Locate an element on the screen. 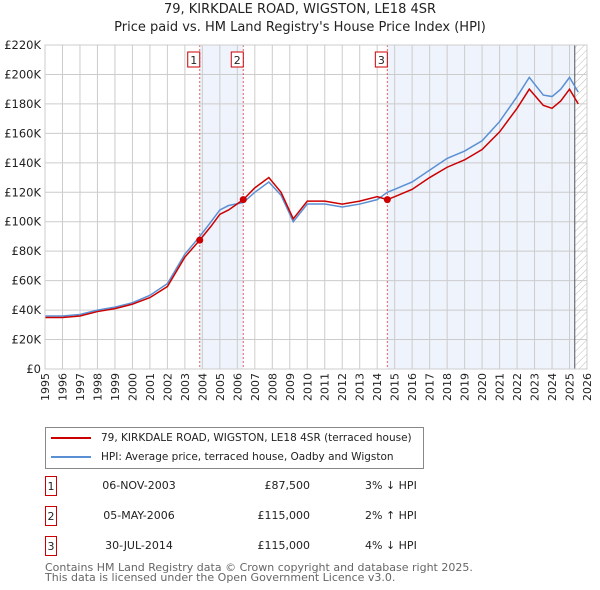  sale-row: 3 30-JUL-2014 £115,000 4% ↓ HPI is located at coordinates (245, 546).